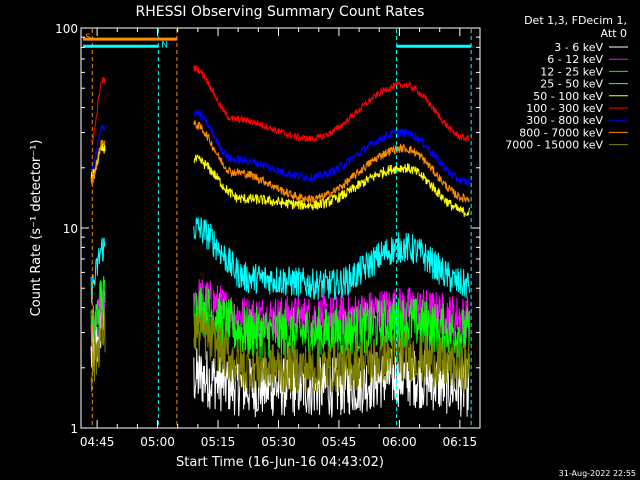 This screenshot has width=640, height=480. I want to click on series-25-50-kev, so click(280, 260).